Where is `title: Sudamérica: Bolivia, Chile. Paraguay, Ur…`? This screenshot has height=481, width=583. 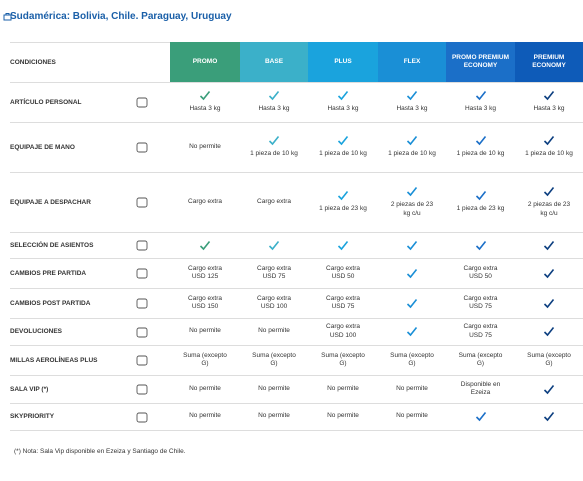
title: Sudamérica: Bolivia, Chile. Paraguay, Ur… is located at coordinates (121, 16).